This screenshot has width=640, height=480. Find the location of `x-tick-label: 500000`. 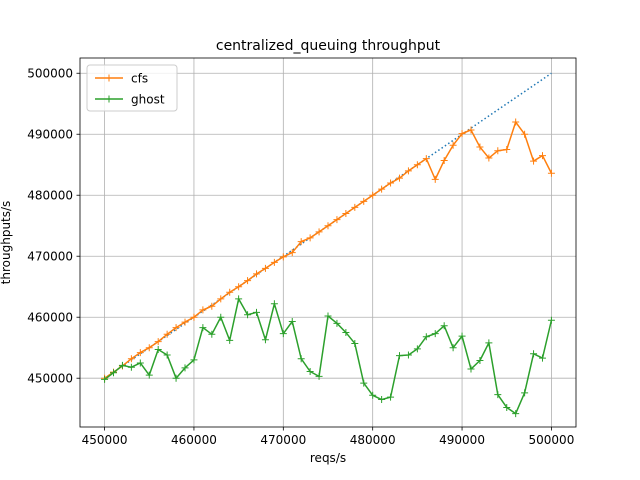

x-tick-label: 500000 is located at coordinates (552, 440).